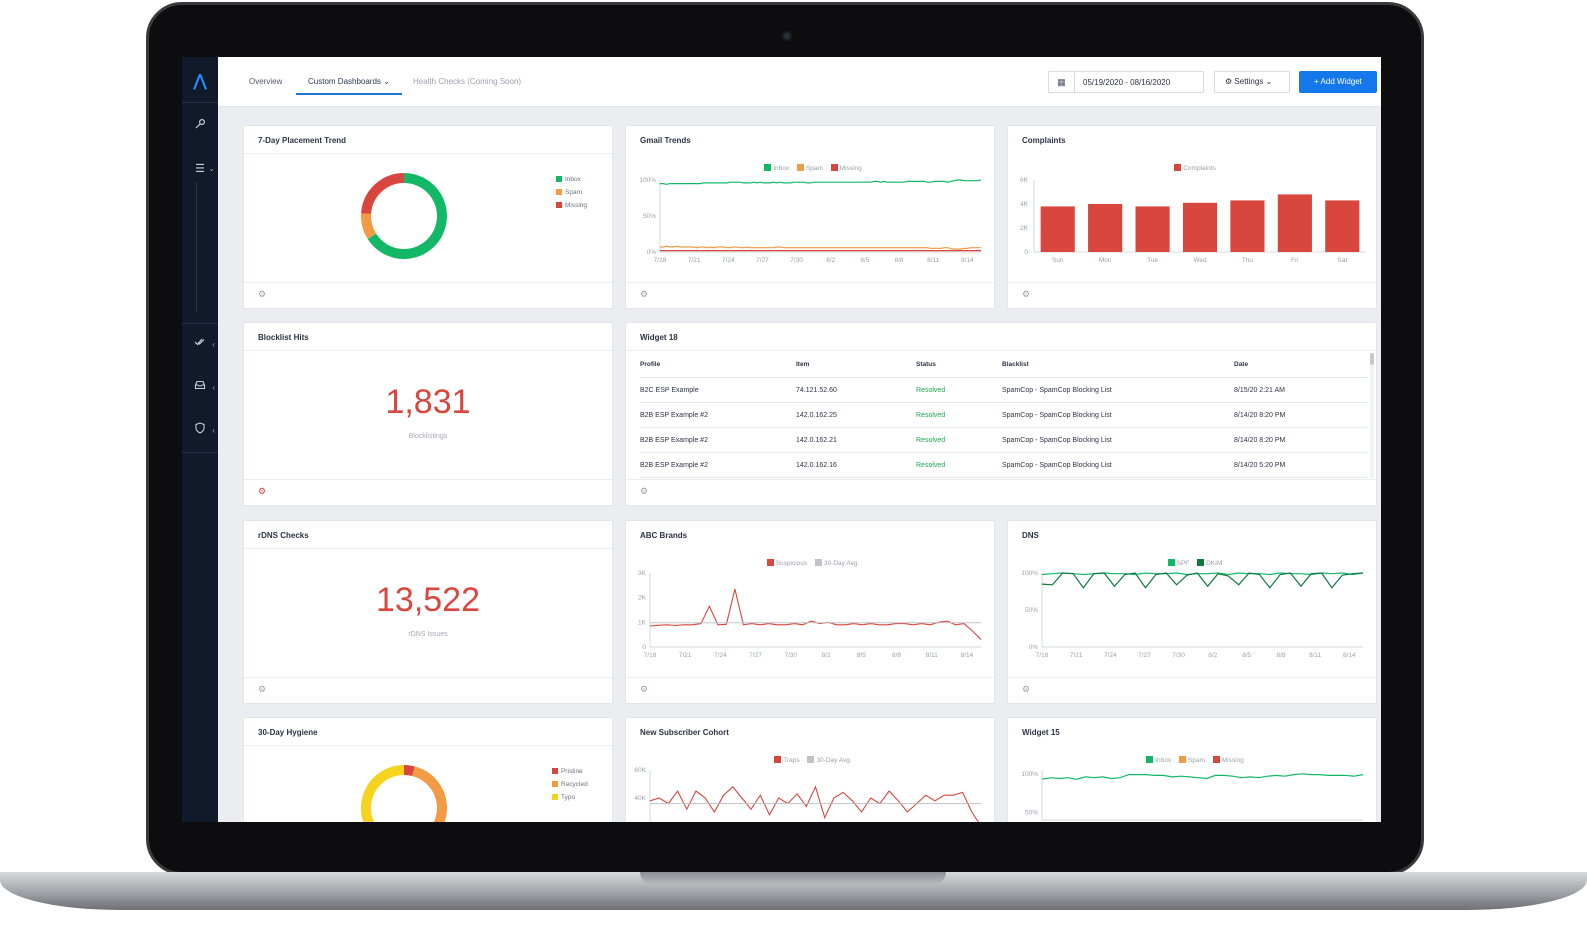 The image size is (1587, 926). I want to click on checks-icon: ‹, so click(200, 345).